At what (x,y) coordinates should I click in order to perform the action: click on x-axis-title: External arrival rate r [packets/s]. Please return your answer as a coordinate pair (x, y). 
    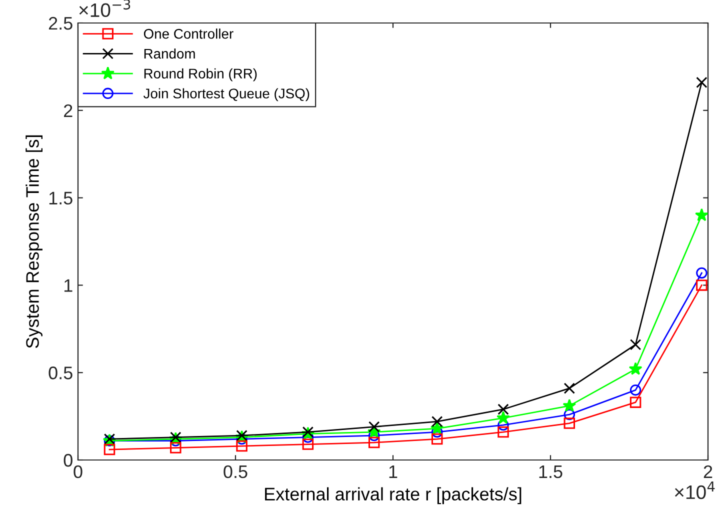
    Looking at the image, I should click on (393, 495).